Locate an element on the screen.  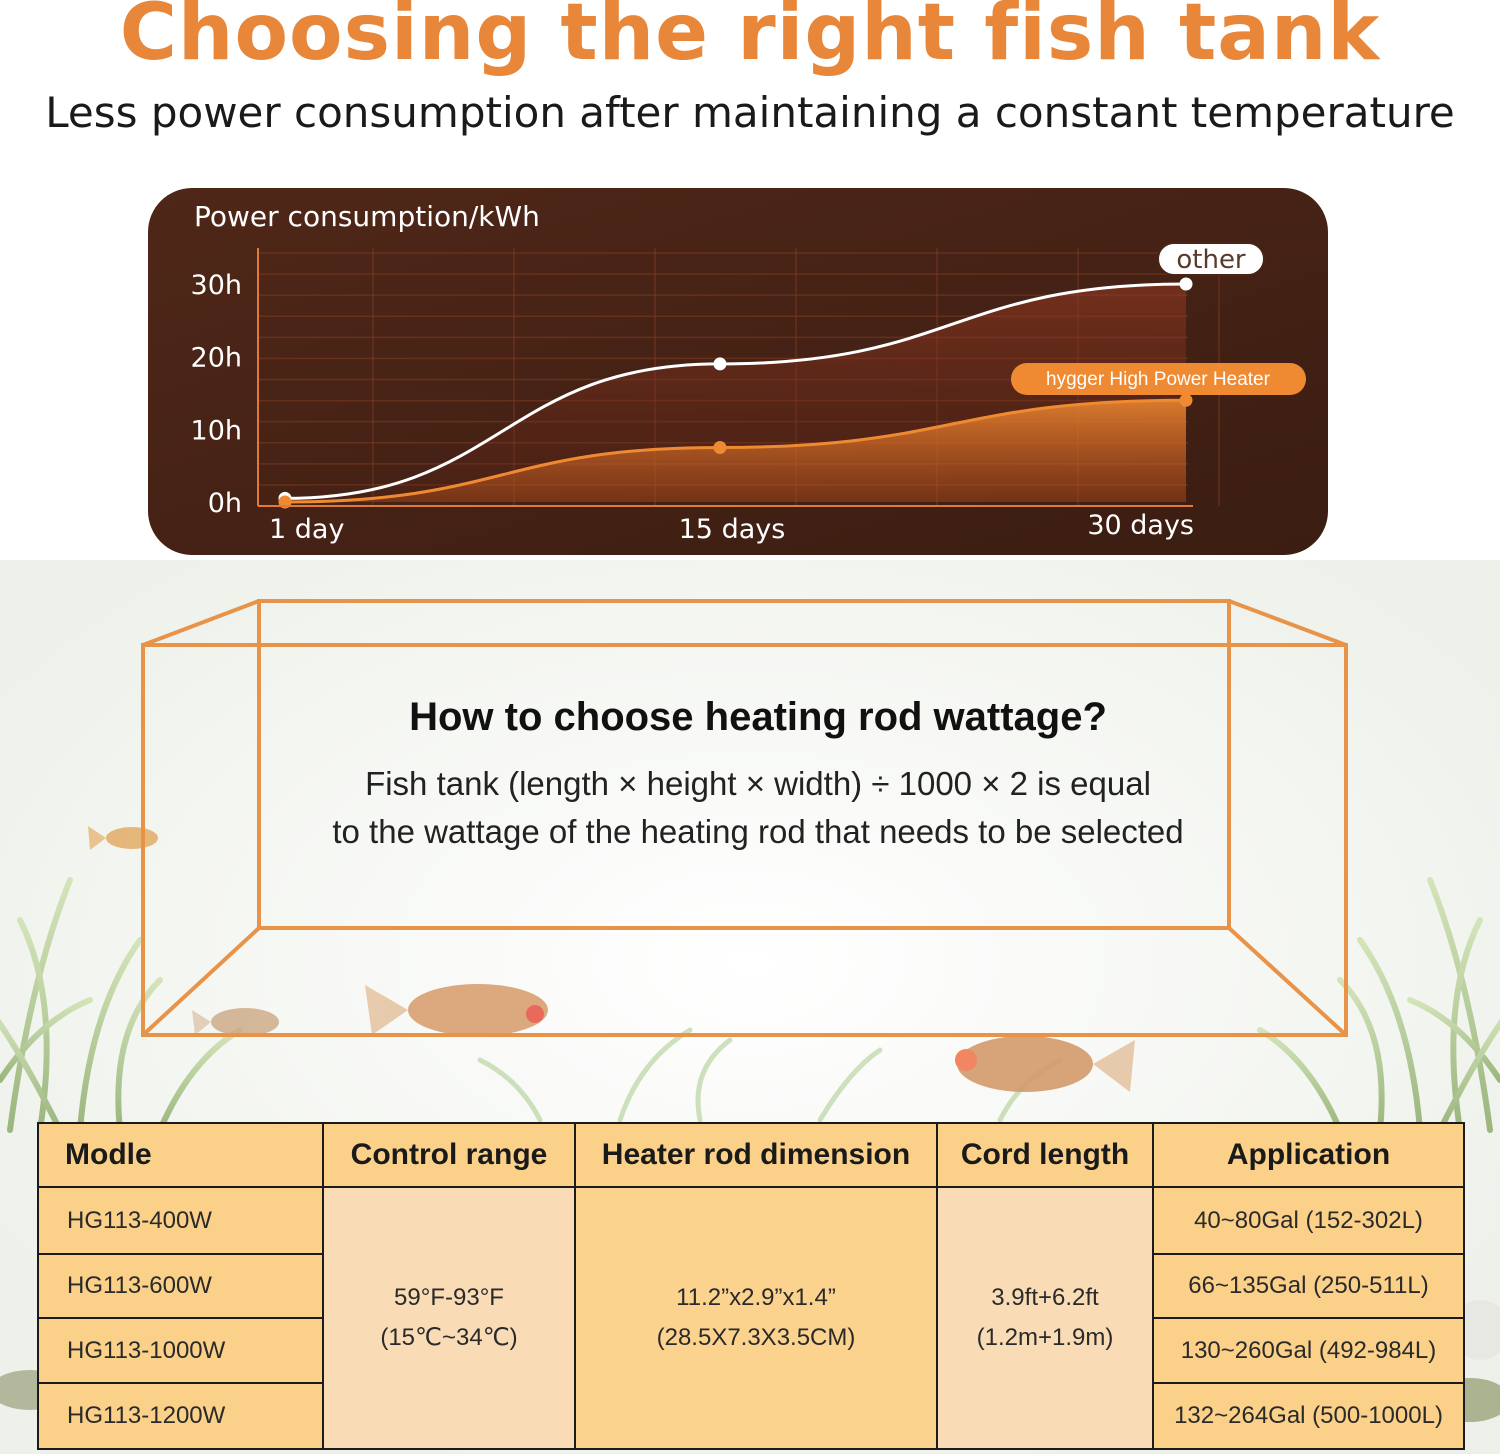
grass-left is located at coordinates (121, 1005).